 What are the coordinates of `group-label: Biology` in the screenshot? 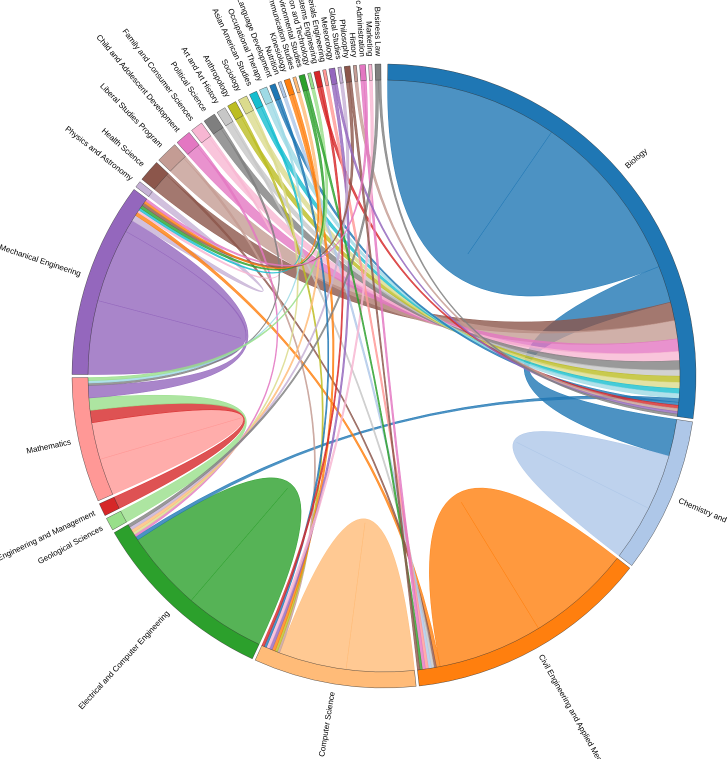 It's located at (636, 158).